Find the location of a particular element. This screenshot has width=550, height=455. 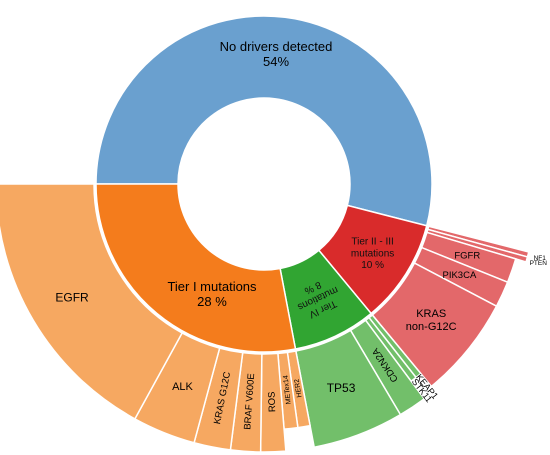

outer-label-pten: PTEN is located at coordinates (539, 263).